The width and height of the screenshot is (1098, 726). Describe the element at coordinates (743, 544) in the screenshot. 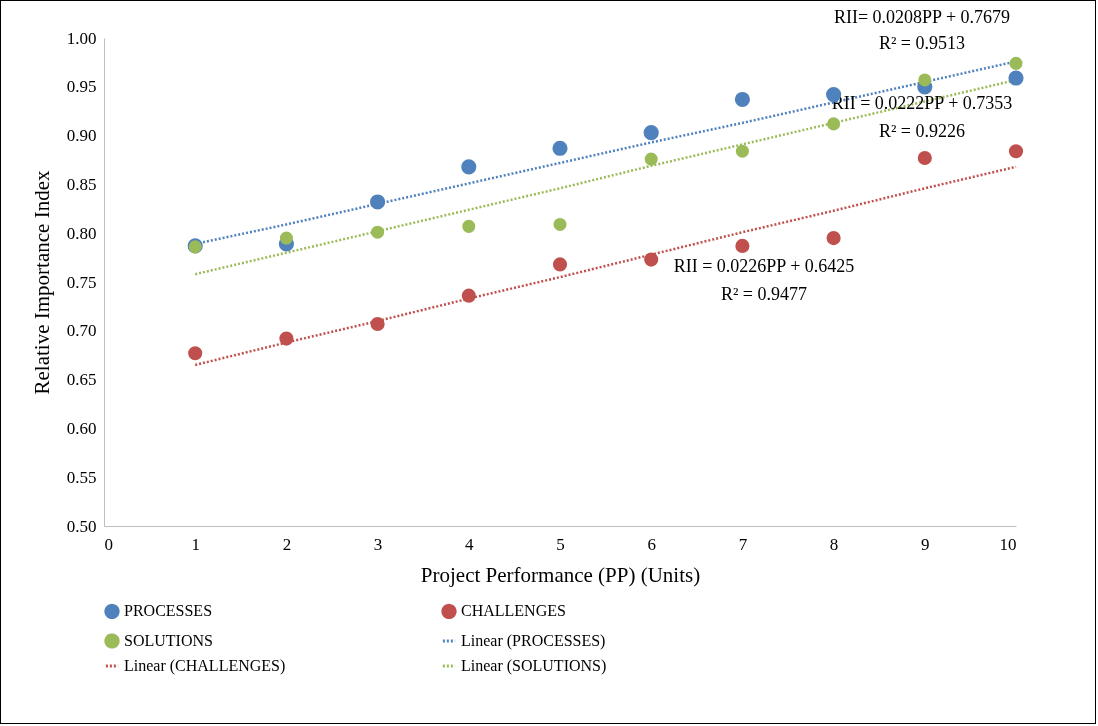

I see `x-tick-label: 7` at that location.